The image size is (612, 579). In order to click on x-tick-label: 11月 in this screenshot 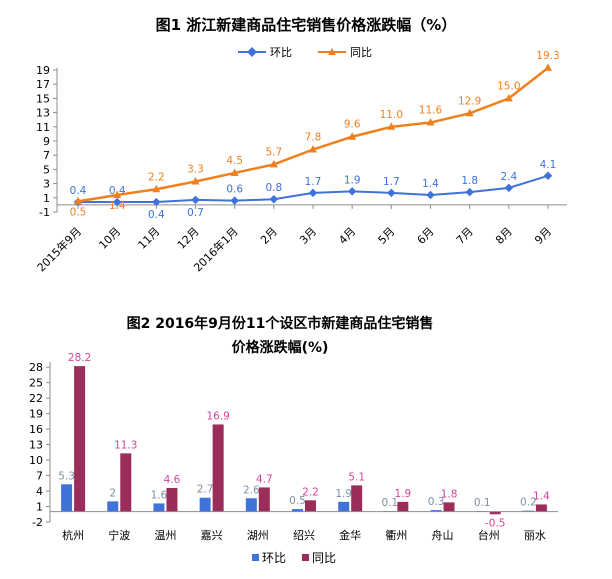, I will do `click(149, 238)`.